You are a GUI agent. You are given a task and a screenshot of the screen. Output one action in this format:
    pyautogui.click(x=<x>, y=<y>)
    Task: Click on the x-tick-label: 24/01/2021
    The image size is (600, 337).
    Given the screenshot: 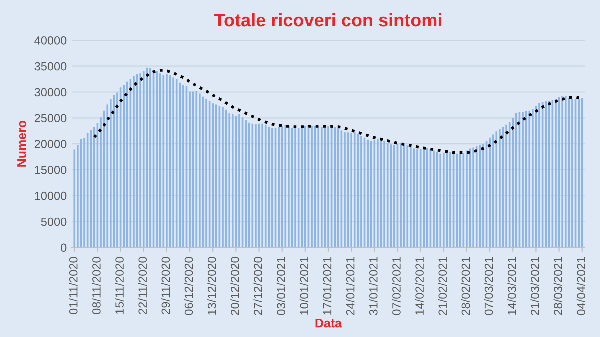 What is the action you would take?
    pyautogui.click(x=350, y=286)
    